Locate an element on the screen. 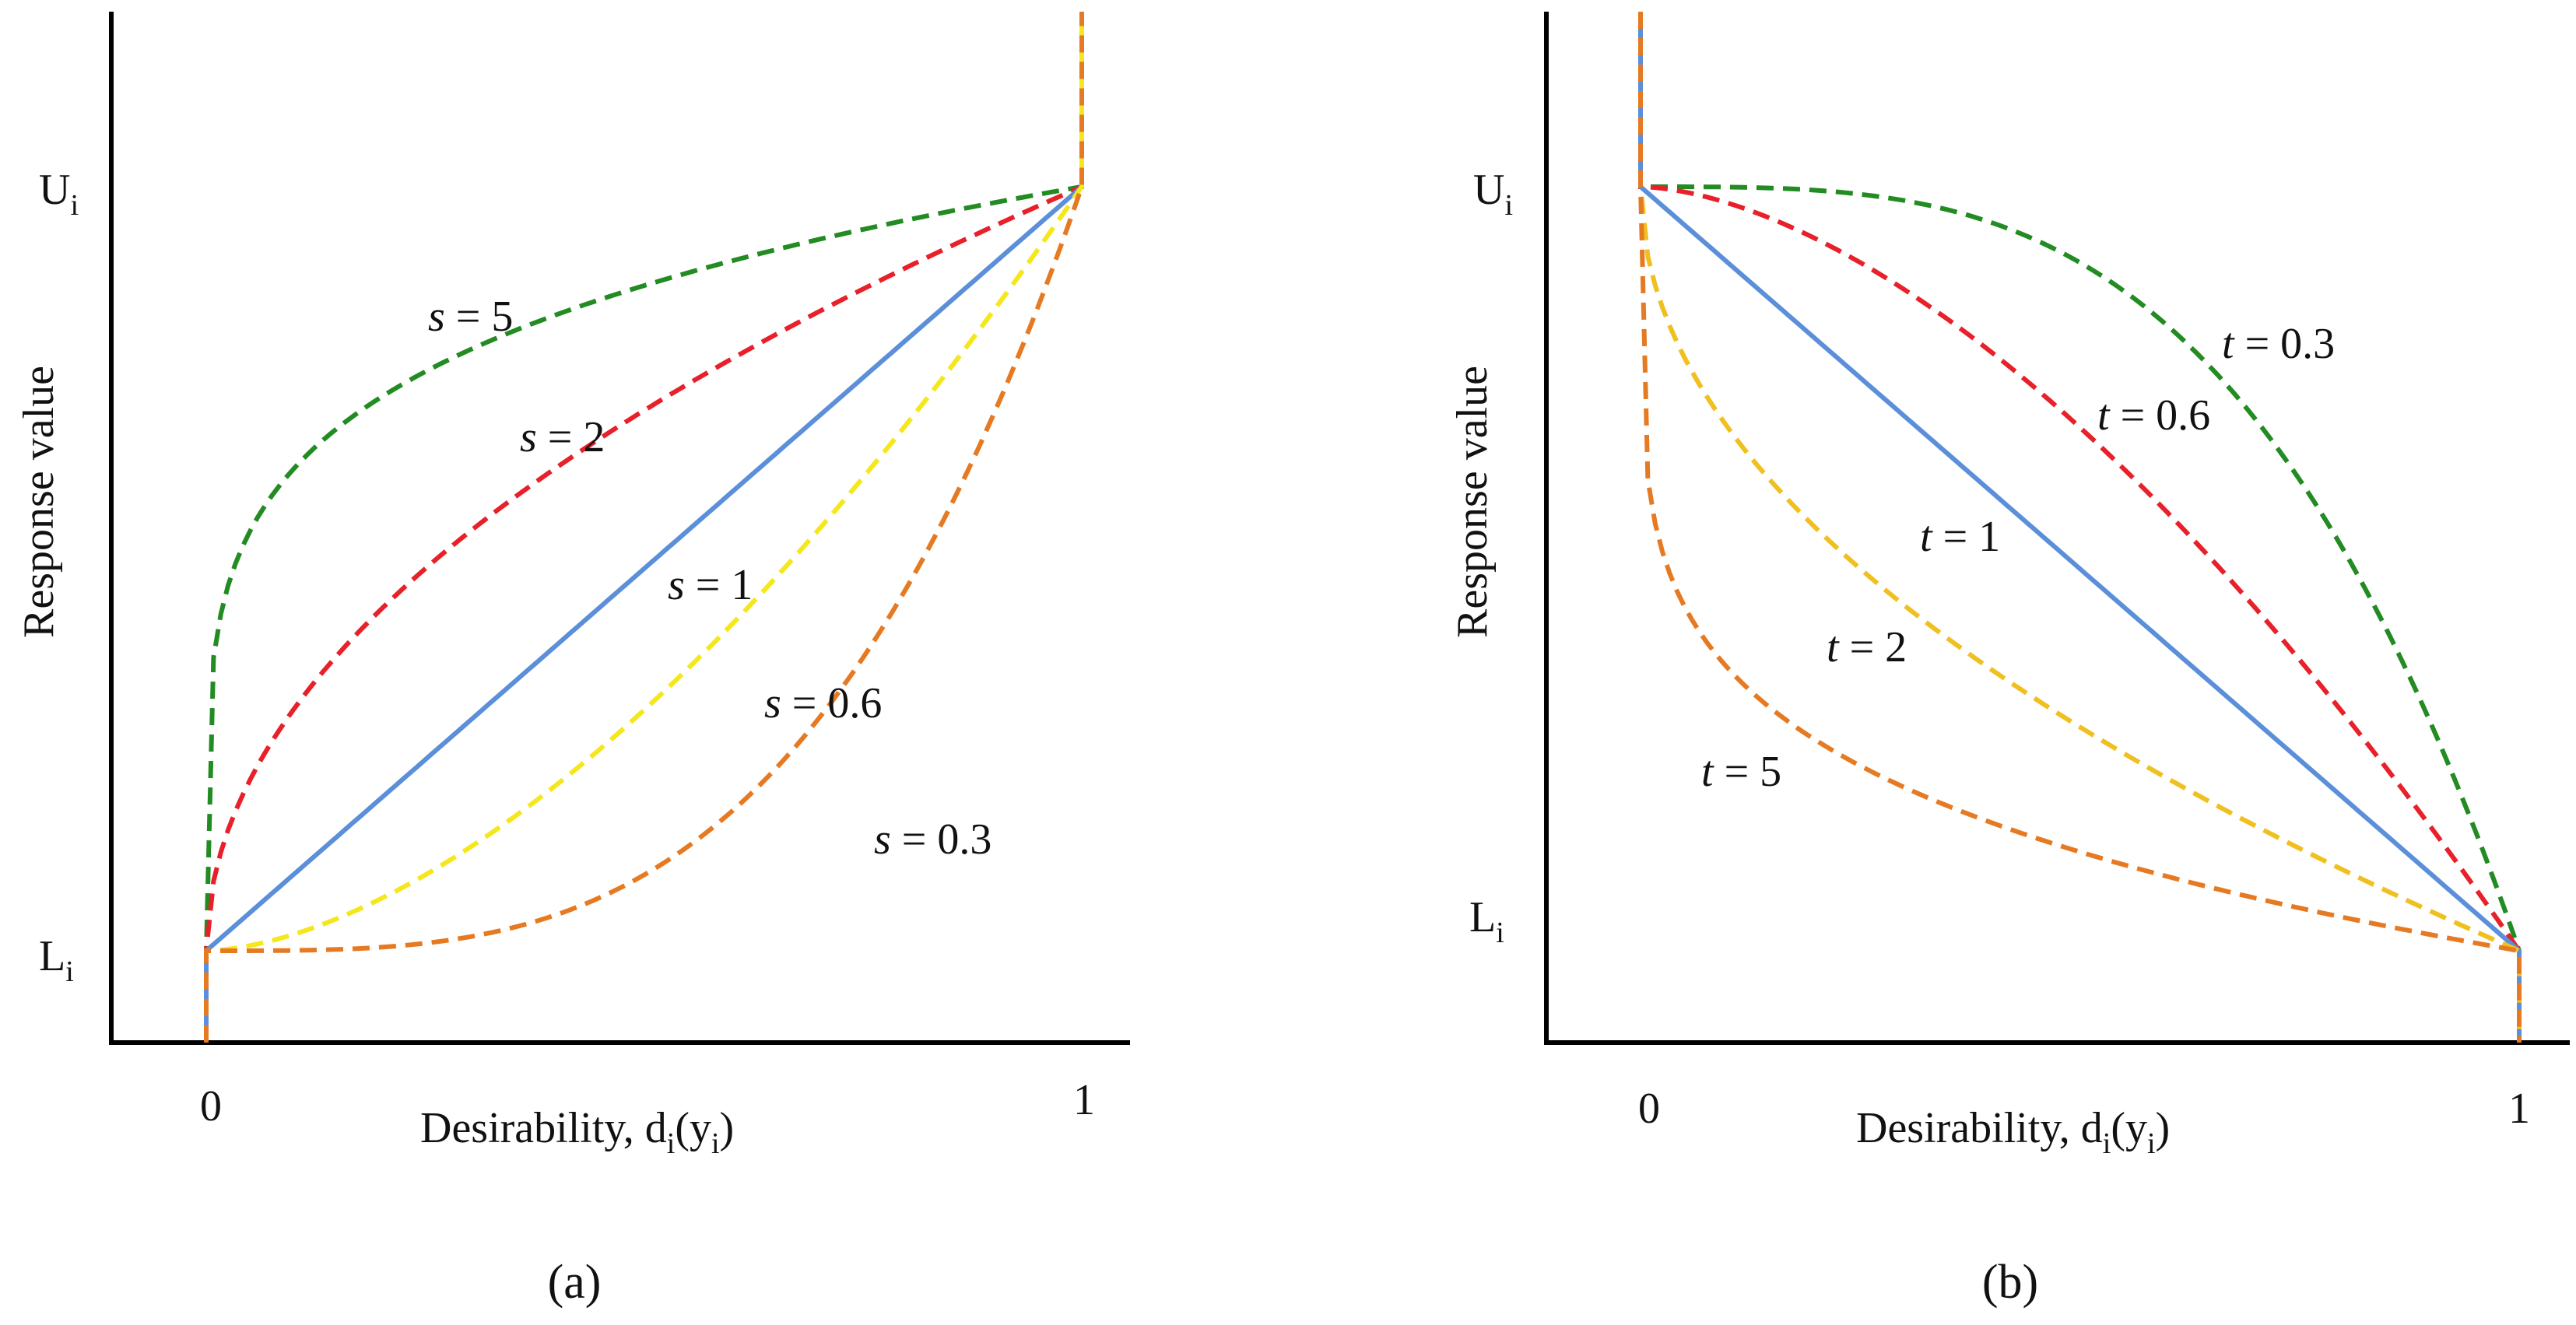 The image size is (2576, 1325). chart-b-label-t-0.6: t = 0.6 is located at coordinates (2154, 416).